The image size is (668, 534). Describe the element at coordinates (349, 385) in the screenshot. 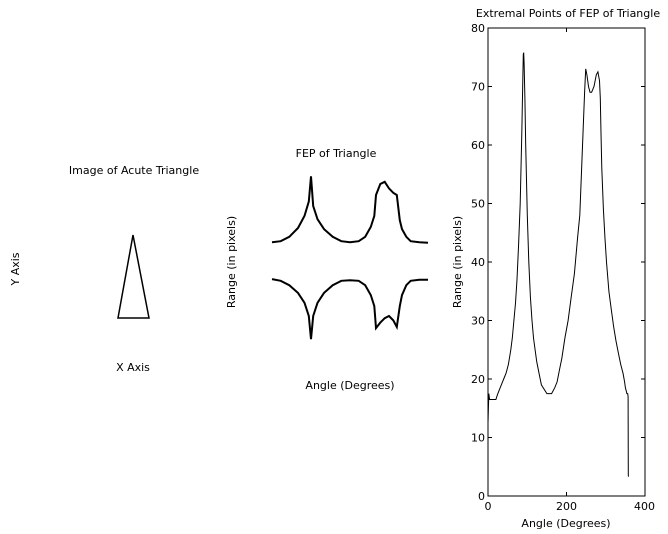

I see `fep-panel-xlabel: Angle (Degrees)` at that location.